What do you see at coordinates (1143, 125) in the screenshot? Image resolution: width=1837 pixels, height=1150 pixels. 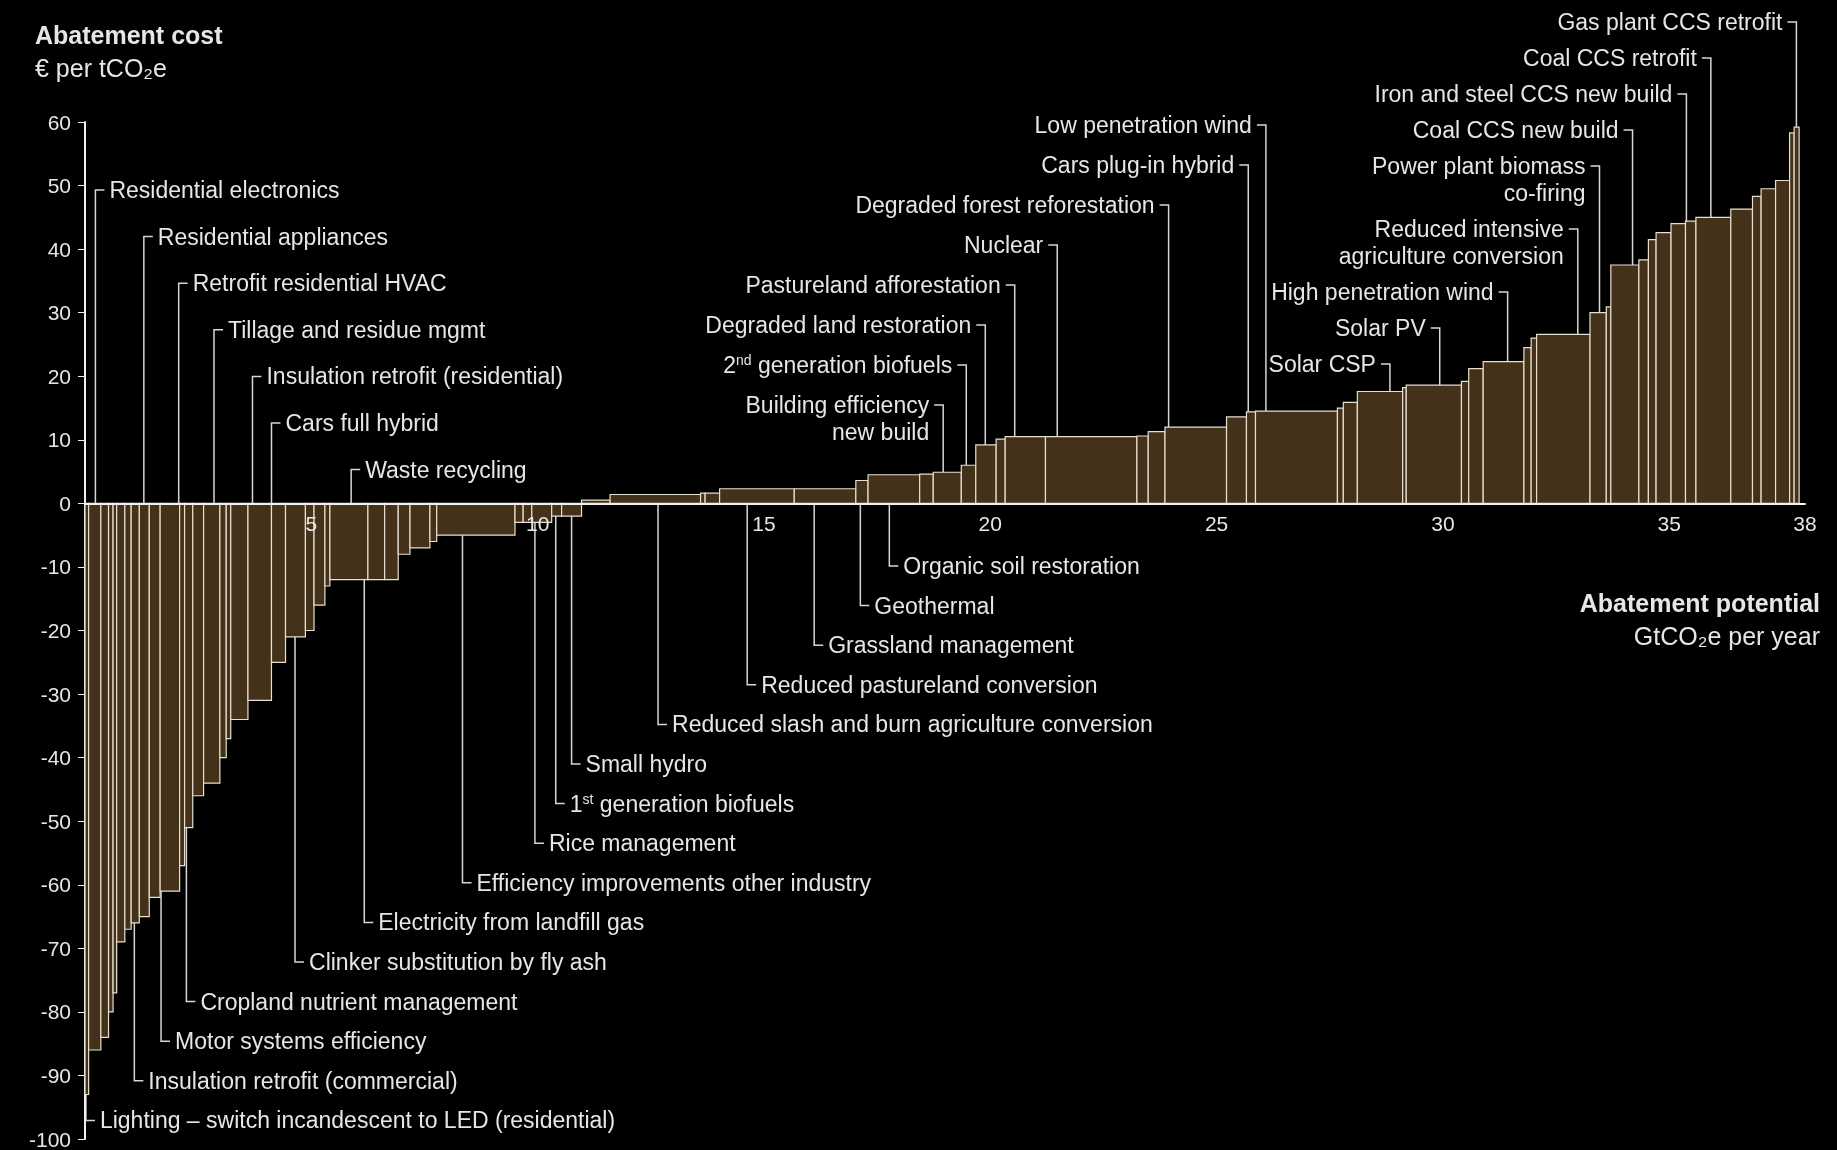 I see `annotation: Low penetration wind` at bounding box center [1143, 125].